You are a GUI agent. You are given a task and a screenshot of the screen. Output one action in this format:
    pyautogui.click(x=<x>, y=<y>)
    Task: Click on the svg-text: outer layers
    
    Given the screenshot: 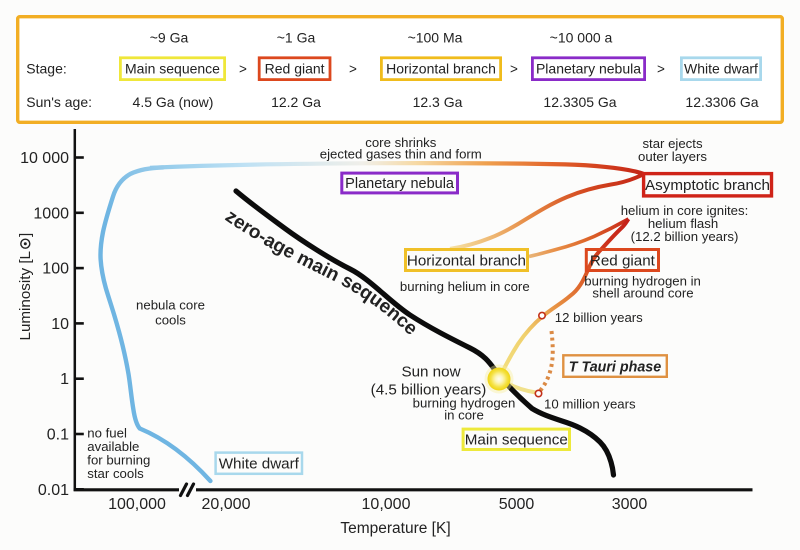 What is the action you would take?
    pyautogui.click(x=672, y=156)
    